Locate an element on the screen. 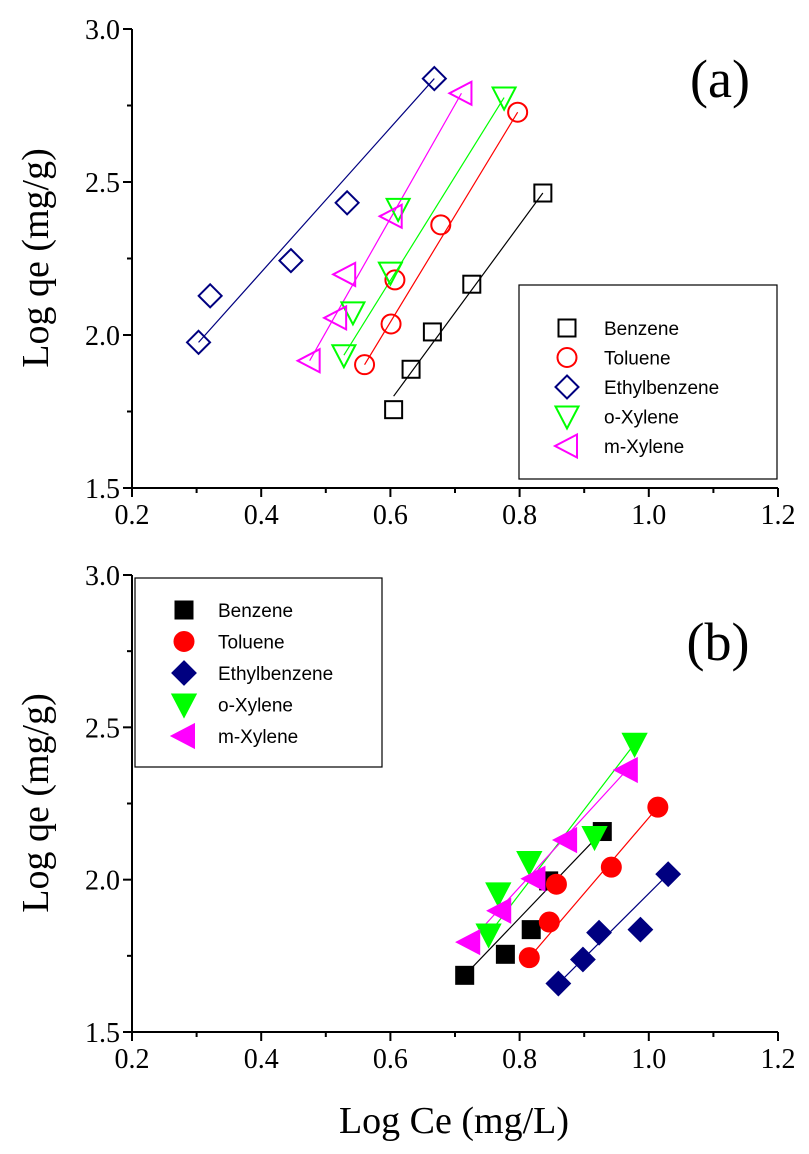  y-tick-label: 2.5 is located at coordinates (102, 728).